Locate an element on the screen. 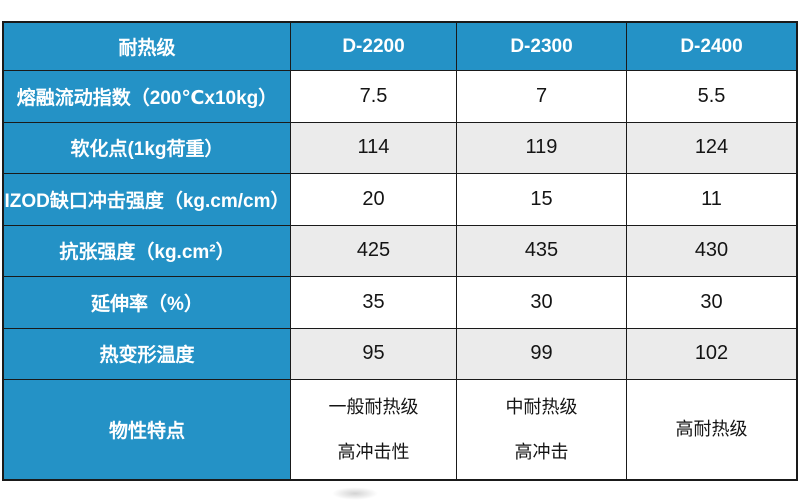 The width and height of the screenshot is (800, 500). value-text: 95 is located at coordinates (373, 353).